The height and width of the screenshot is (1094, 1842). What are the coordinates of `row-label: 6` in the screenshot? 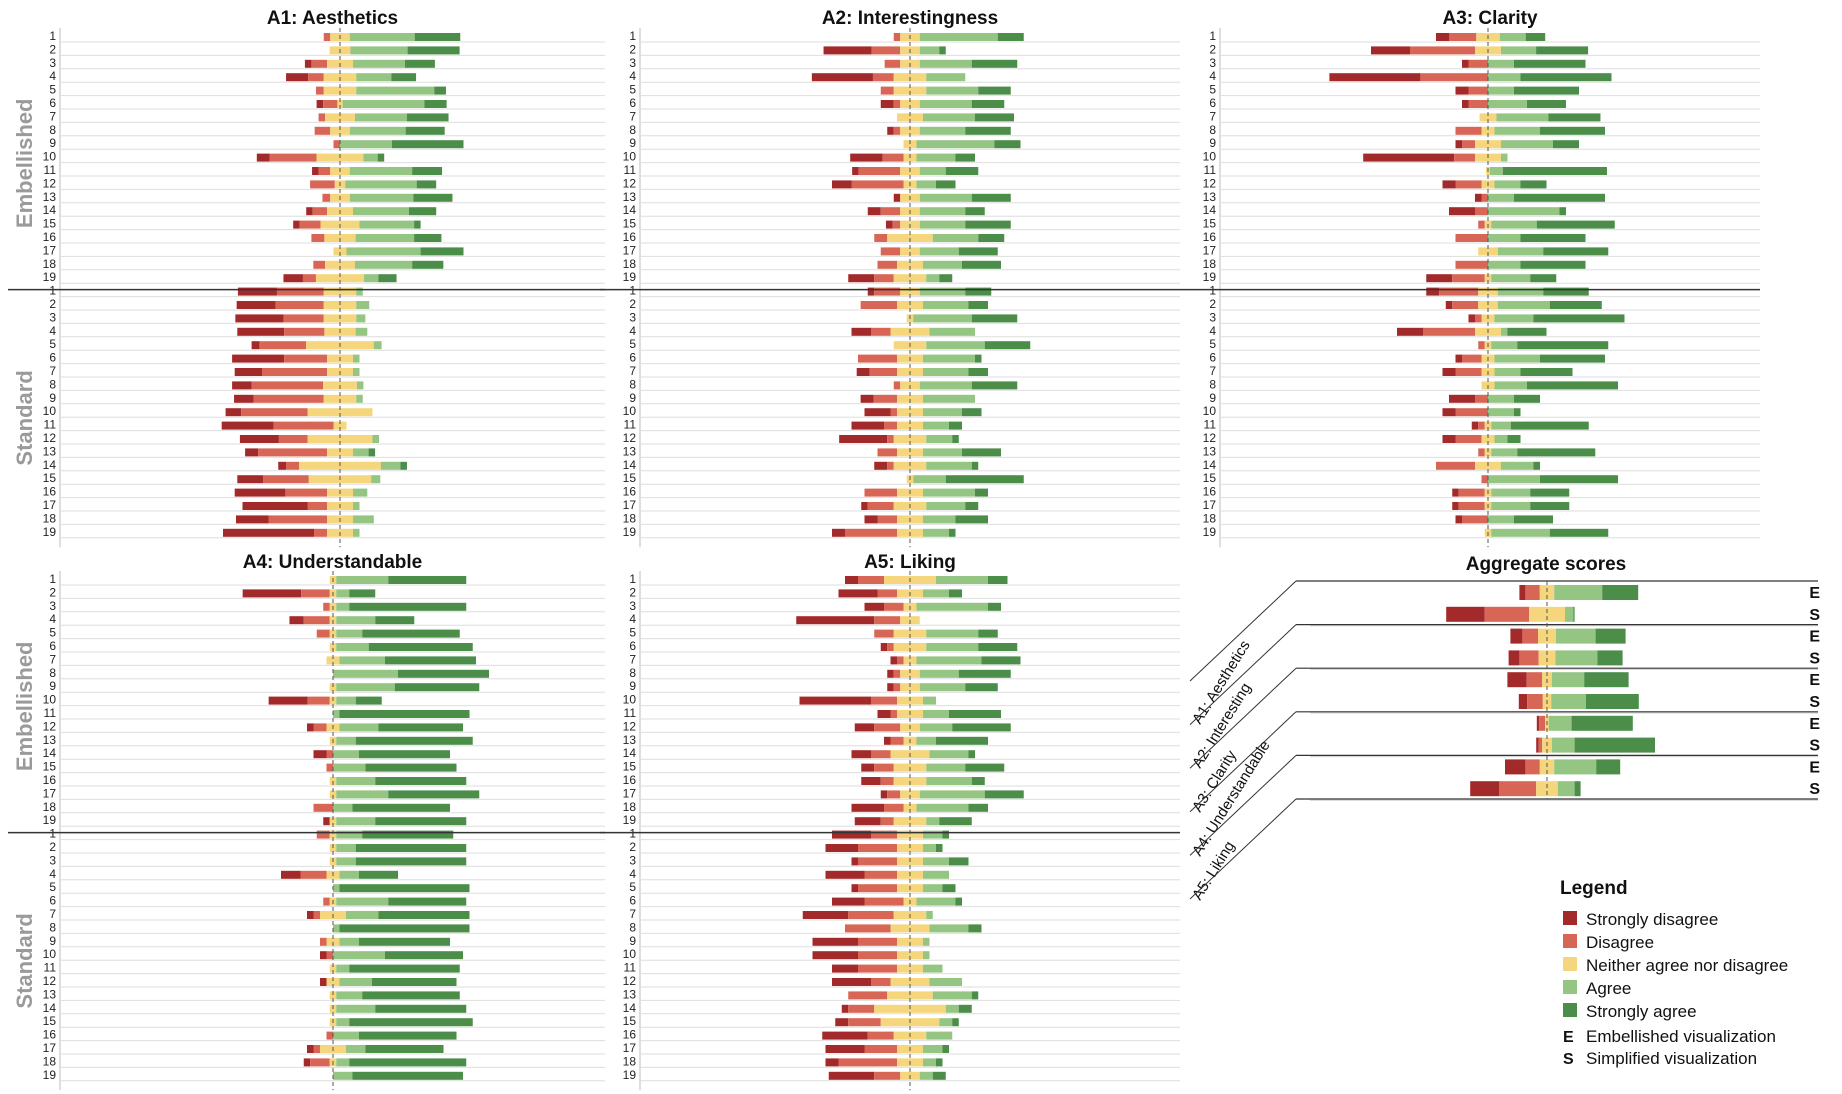 It's located at (1212, 103).